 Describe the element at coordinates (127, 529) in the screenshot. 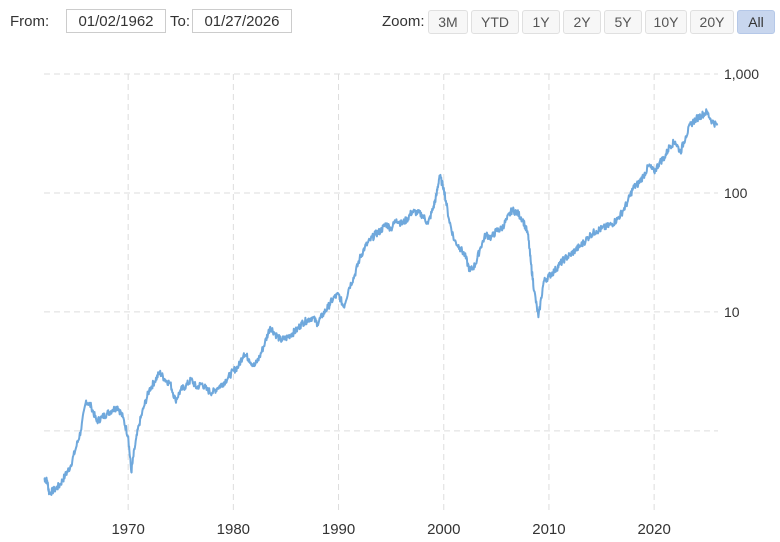

I see `x-tick-label: 1970` at that location.